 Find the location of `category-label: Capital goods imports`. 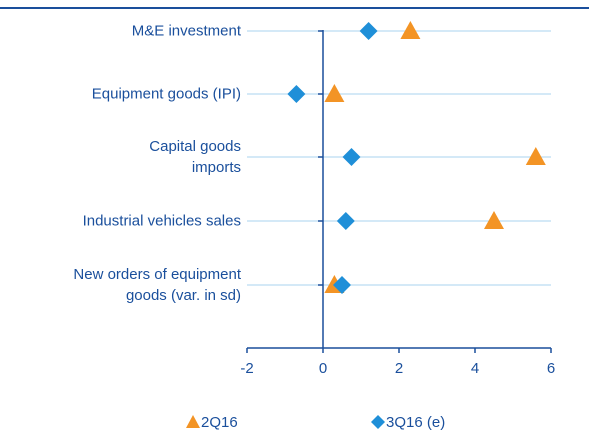

category-label: Capital goods imports is located at coordinates (195, 157).